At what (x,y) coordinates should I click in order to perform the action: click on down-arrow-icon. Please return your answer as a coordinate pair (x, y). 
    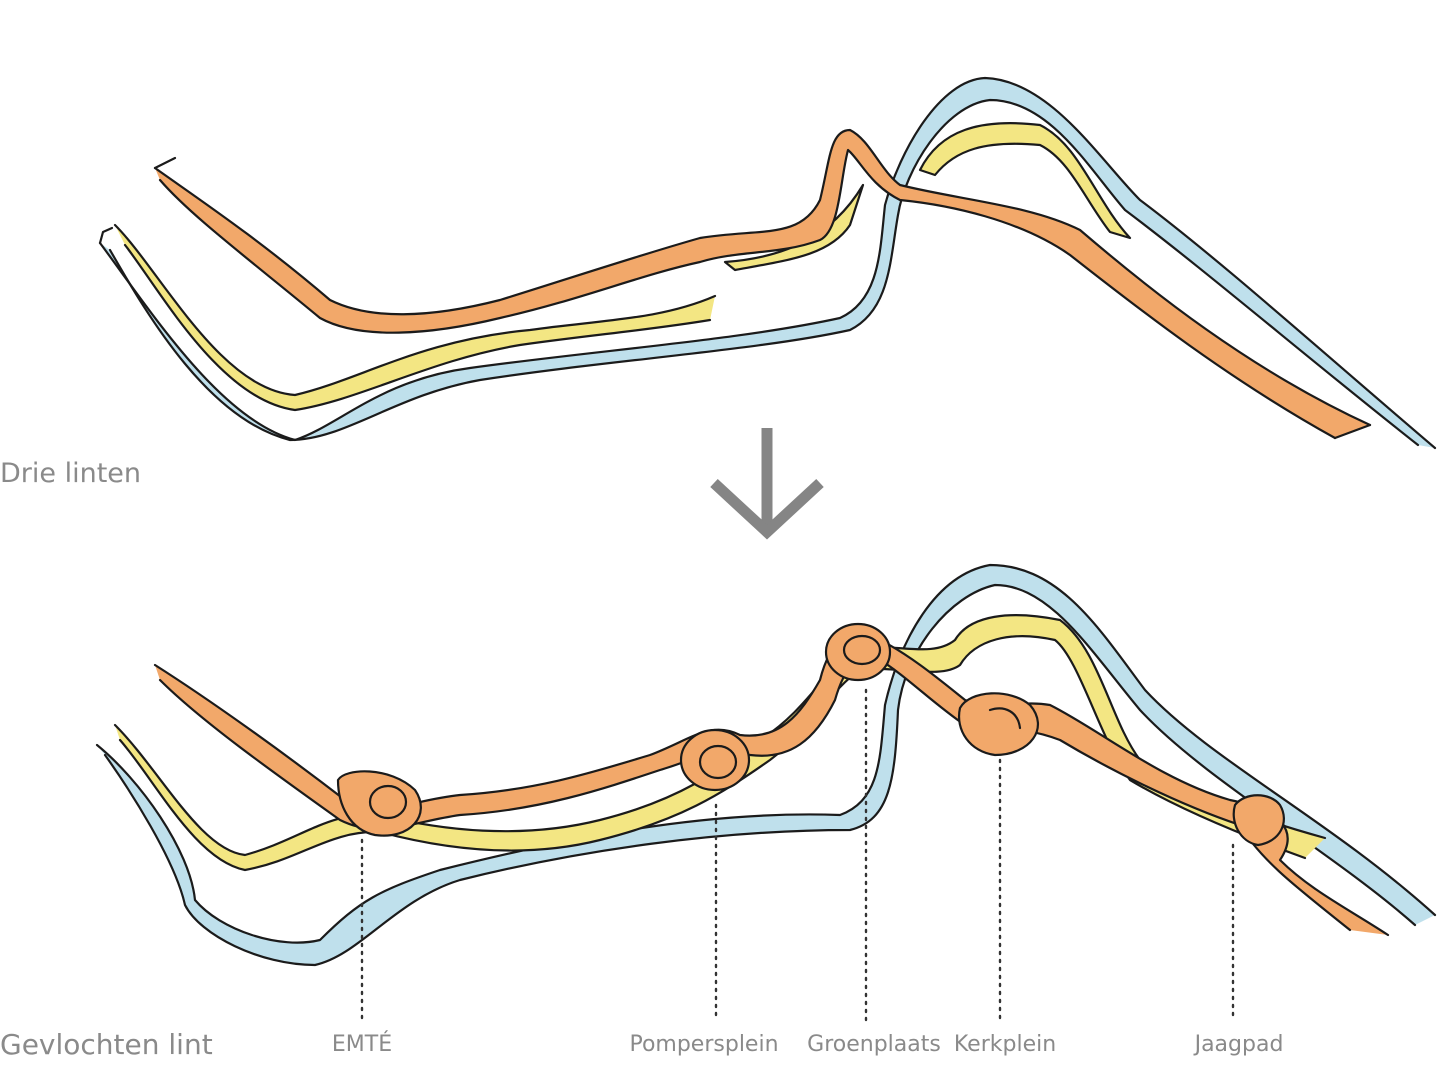
    Looking at the image, I should click on (767, 484).